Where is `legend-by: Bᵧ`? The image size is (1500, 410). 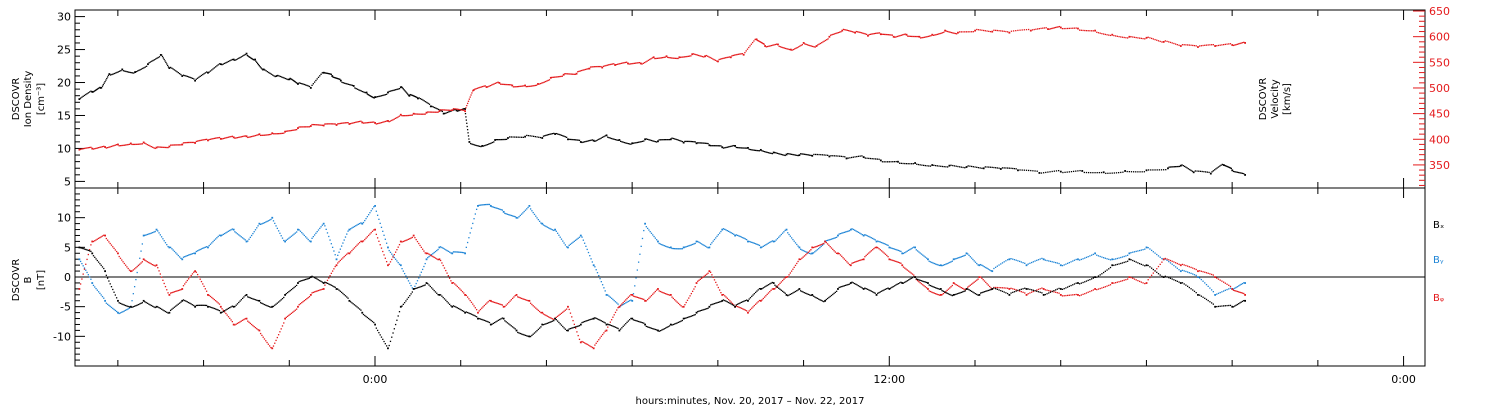
legend-by: Bᵧ is located at coordinates (1438, 260).